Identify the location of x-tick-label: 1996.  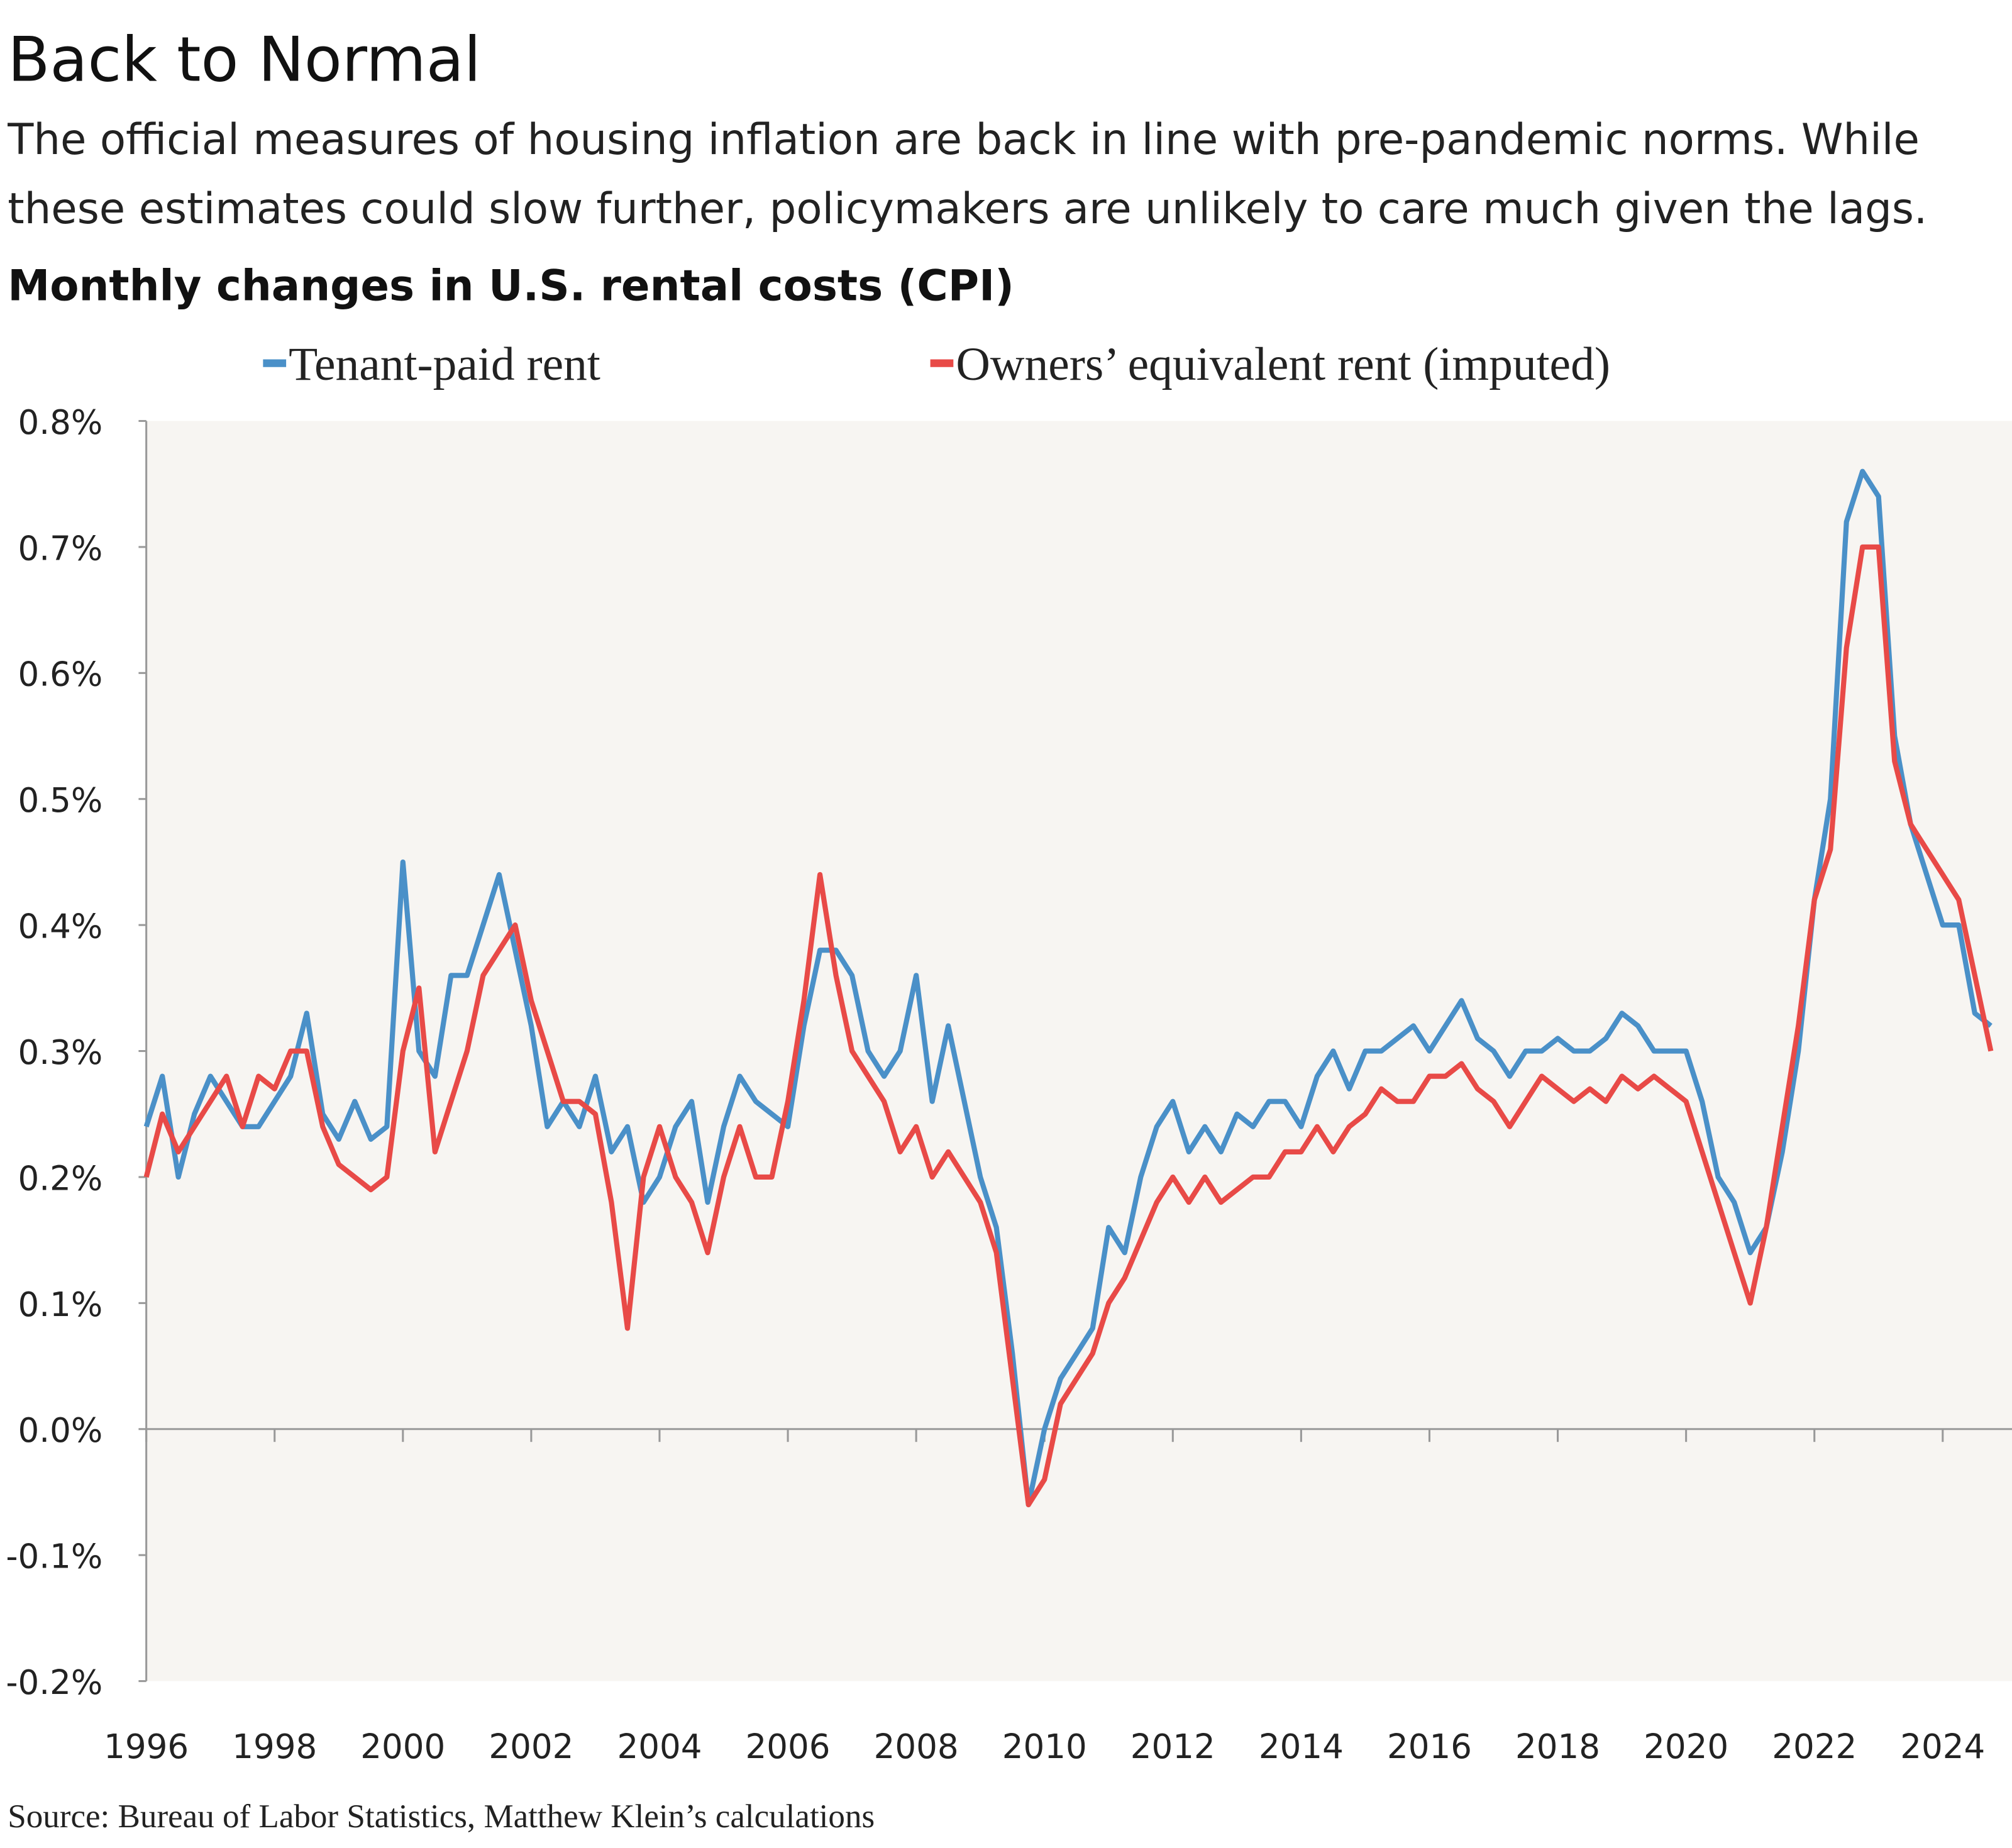
(147, 1746).